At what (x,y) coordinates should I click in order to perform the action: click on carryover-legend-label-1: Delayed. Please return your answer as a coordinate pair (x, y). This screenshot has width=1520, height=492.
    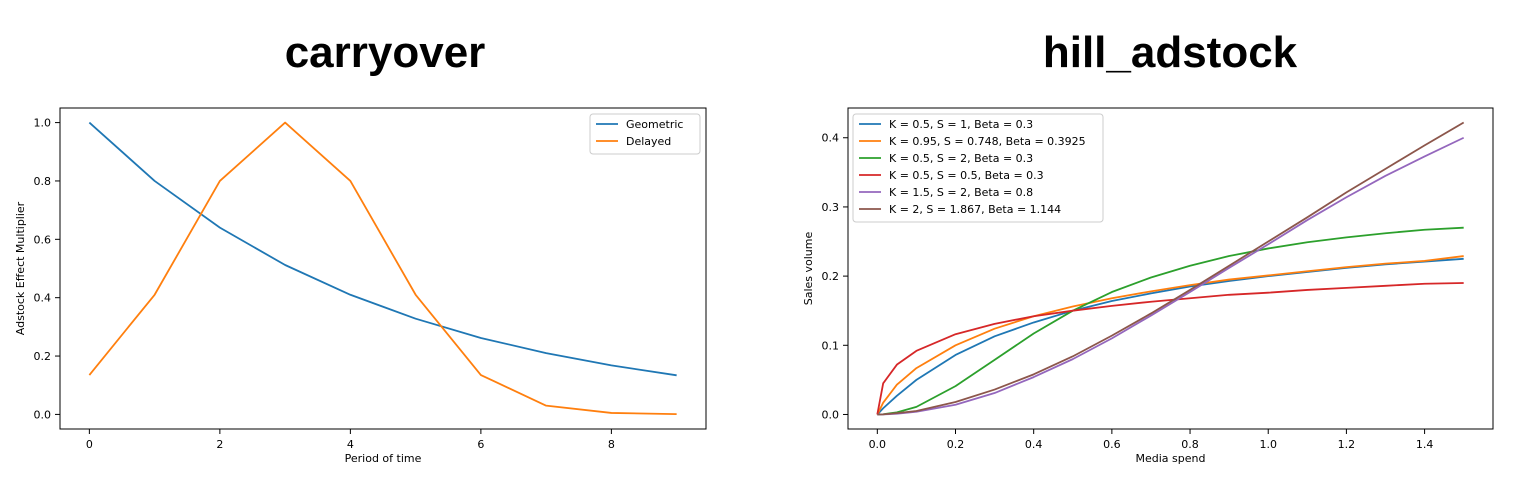
    Looking at the image, I should click on (648, 141).